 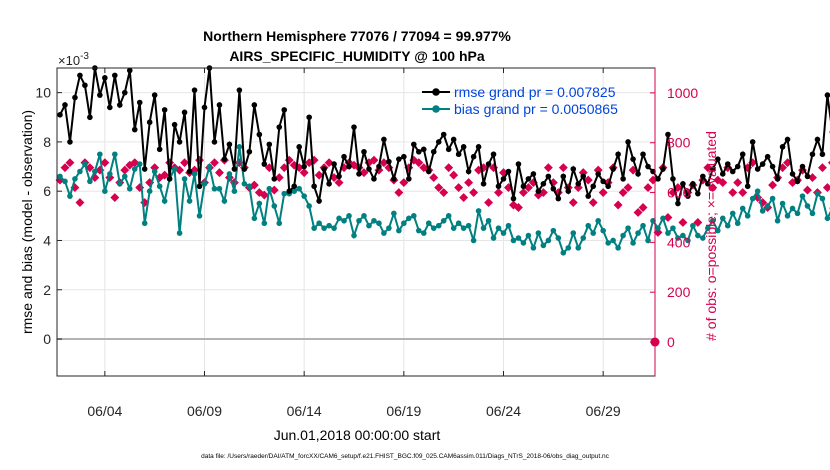 I want to click on y-right-tick-label: 1000, so click(x=682, y=93).